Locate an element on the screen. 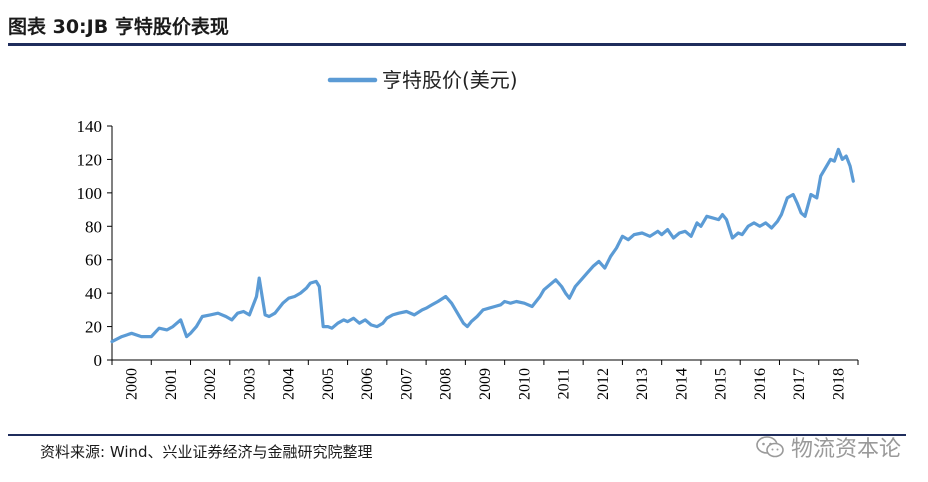 The width and height of the screenshot is (928, 482). source-note: 资料来源: Wind、兴业证券经济与金融研究院整理 is located at coordinates (206, 452).